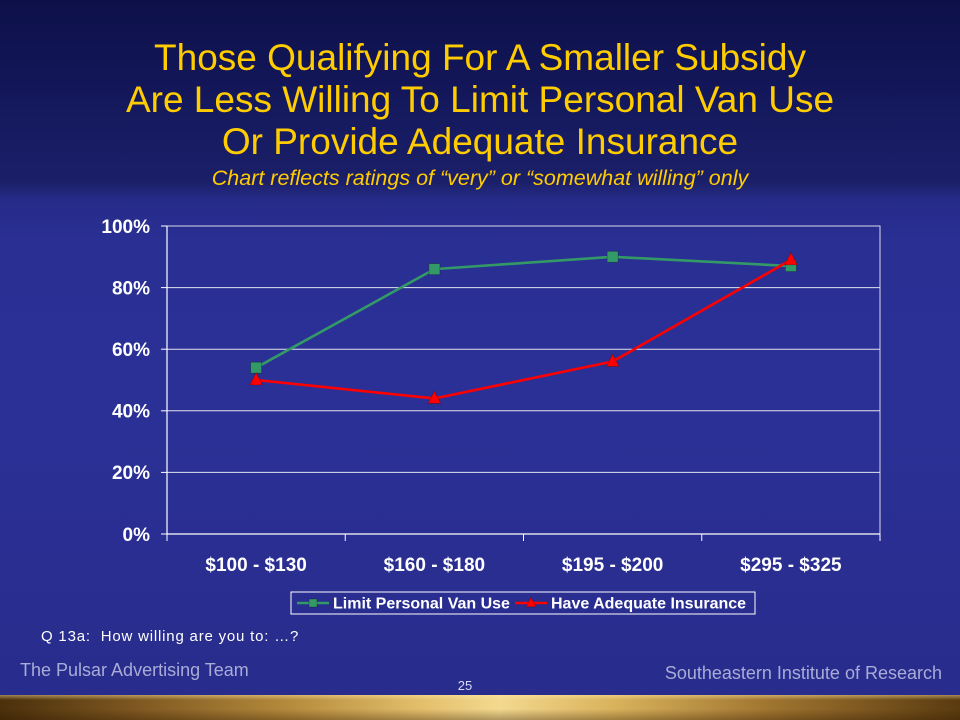  What do you see at coordinates (791, 565) in the screenshot?
I see `x-tick-label: $295 - $325` at bounding box center [791, 565].